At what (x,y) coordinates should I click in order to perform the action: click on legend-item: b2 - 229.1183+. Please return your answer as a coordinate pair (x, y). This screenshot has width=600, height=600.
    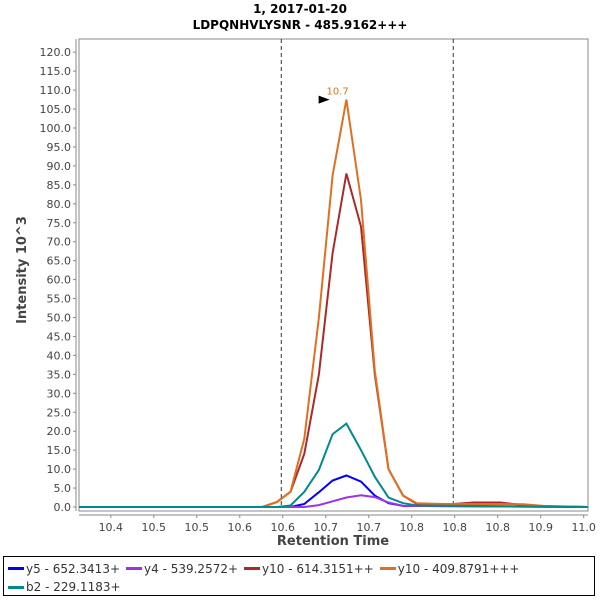
    Looking at the image, I should click on (64, 587).